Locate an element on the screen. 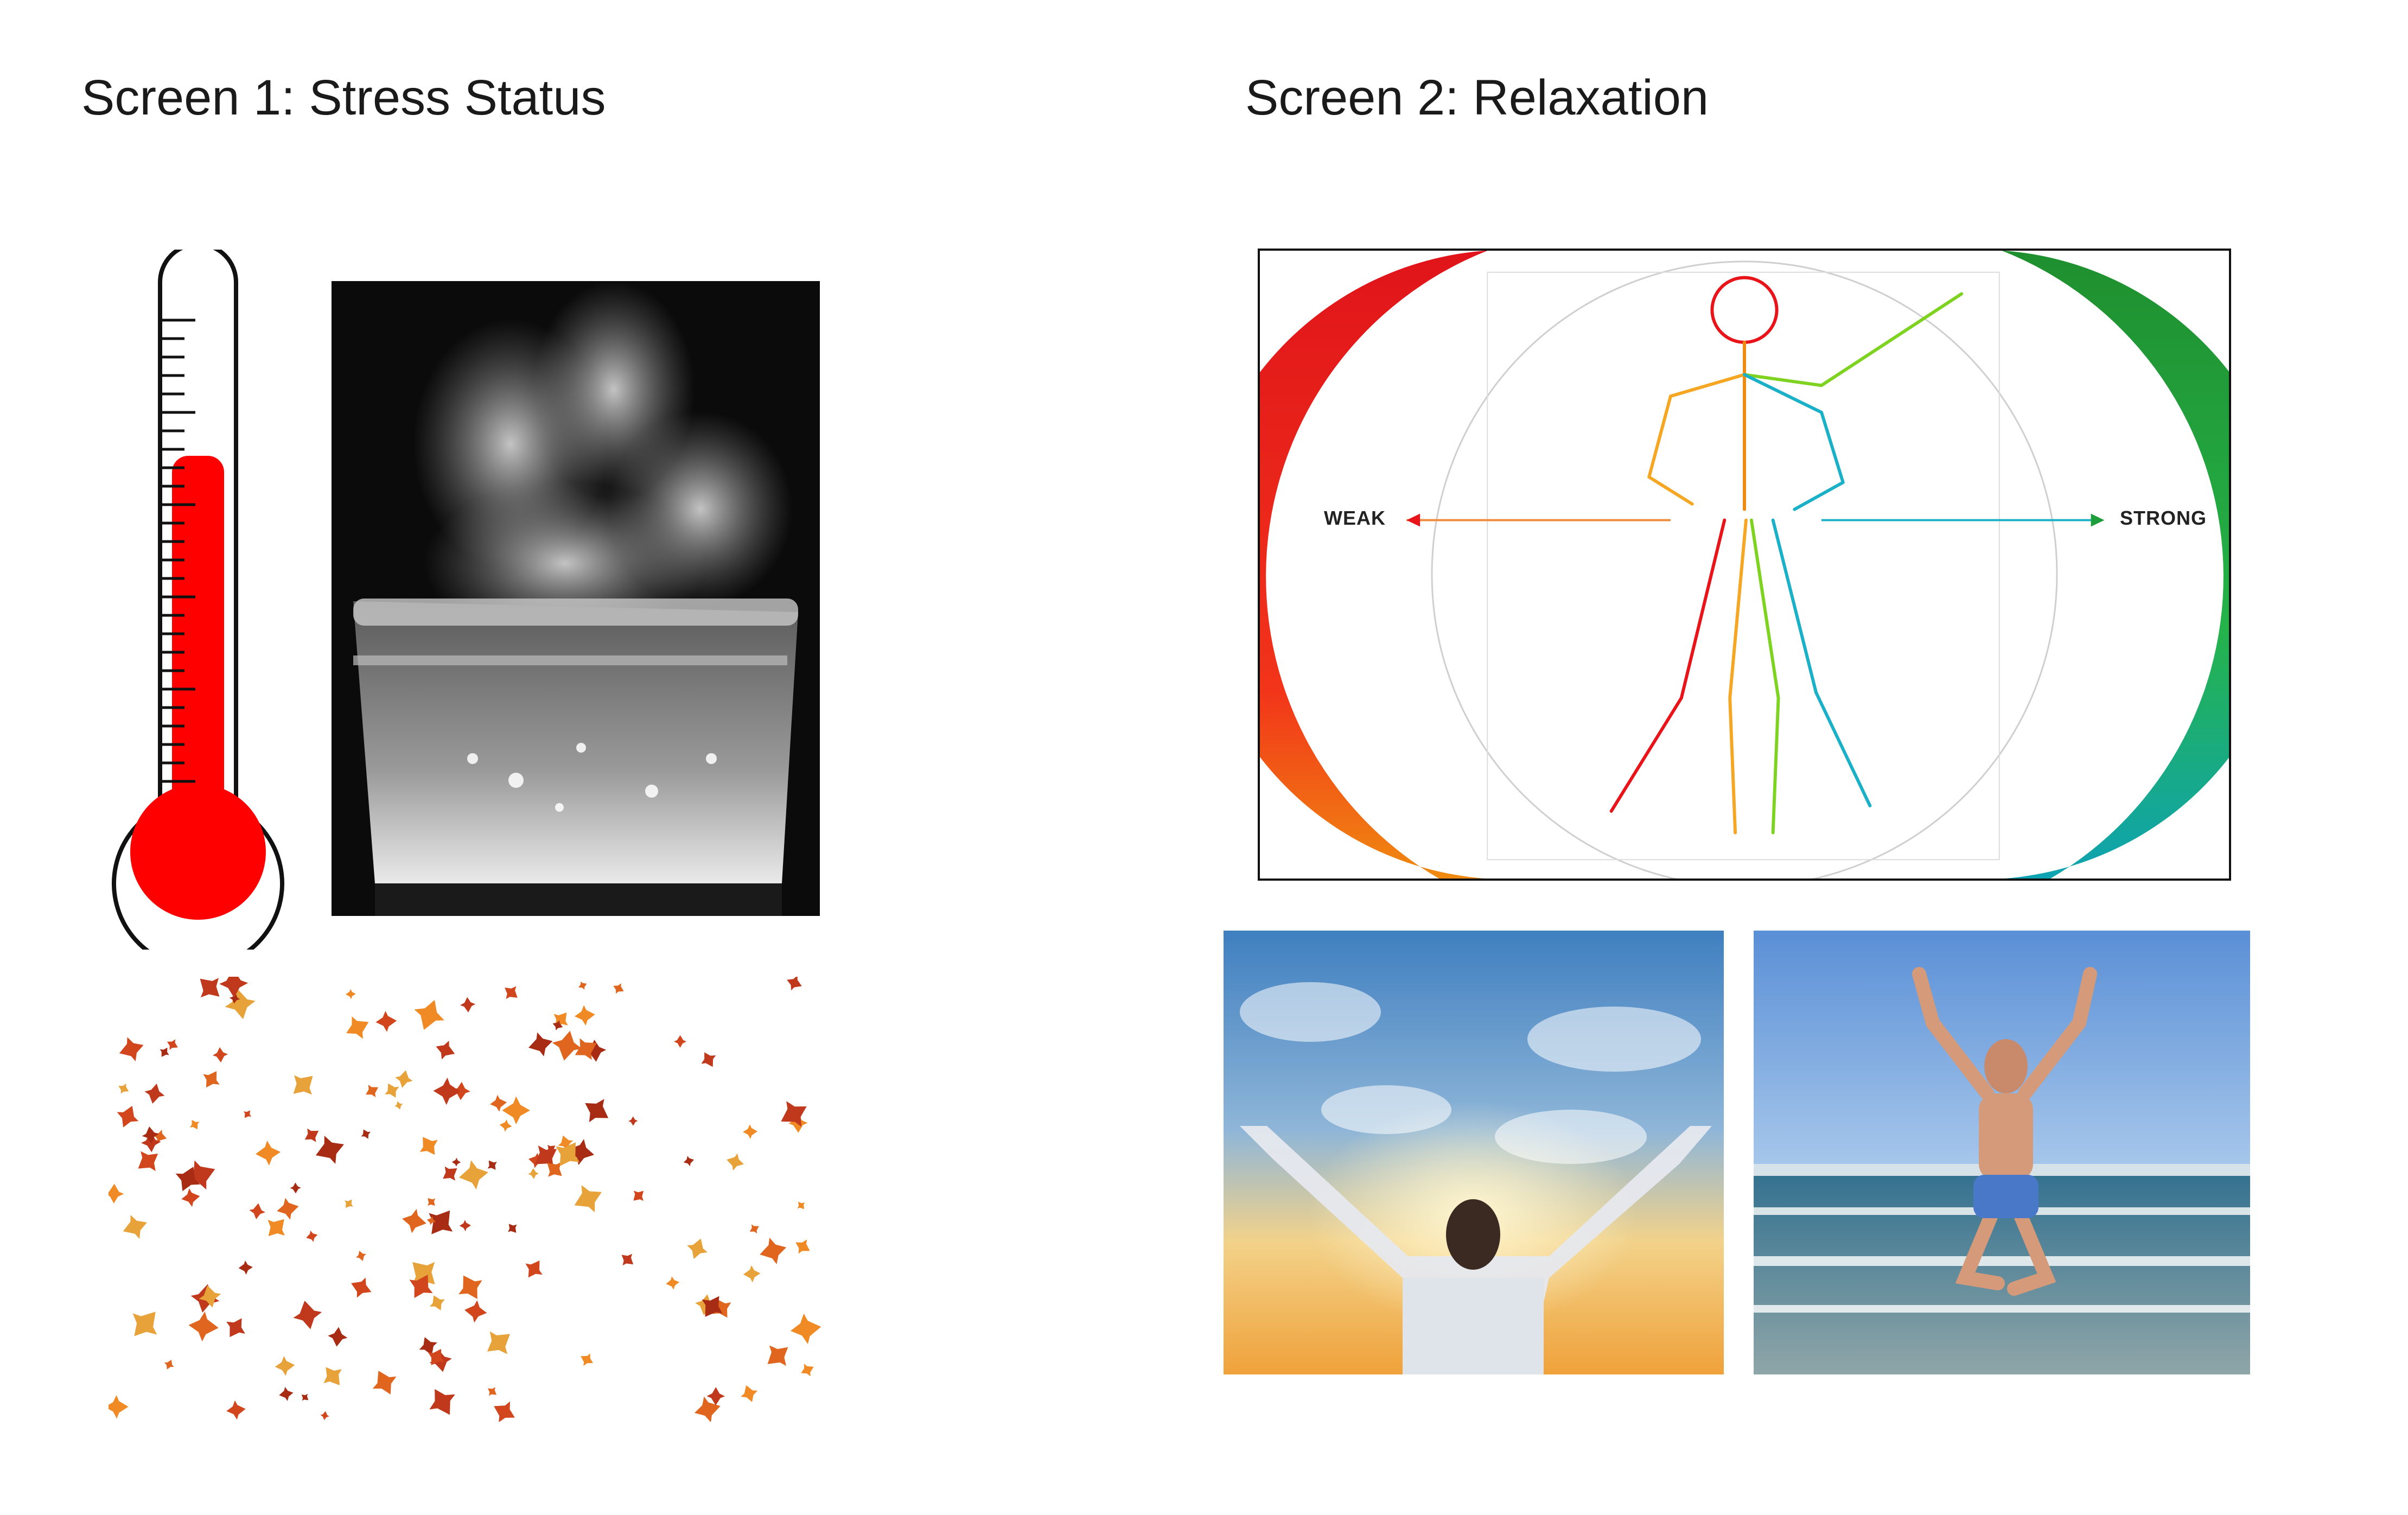 This screenshot has width=2408, height=1515. jumping-beach-image is located at coordinates (2002, 1152).